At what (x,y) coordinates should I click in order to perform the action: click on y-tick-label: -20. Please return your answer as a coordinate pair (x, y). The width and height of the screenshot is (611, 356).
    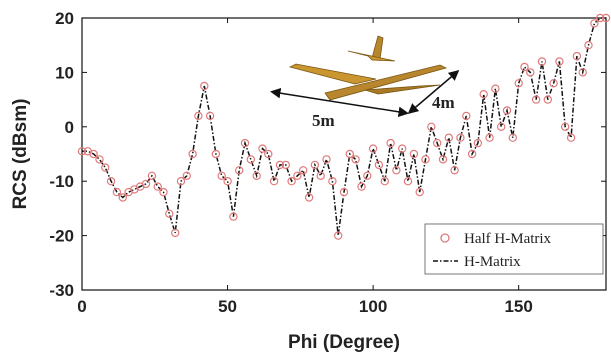
    Looking at the image, I should click on (61, 236).